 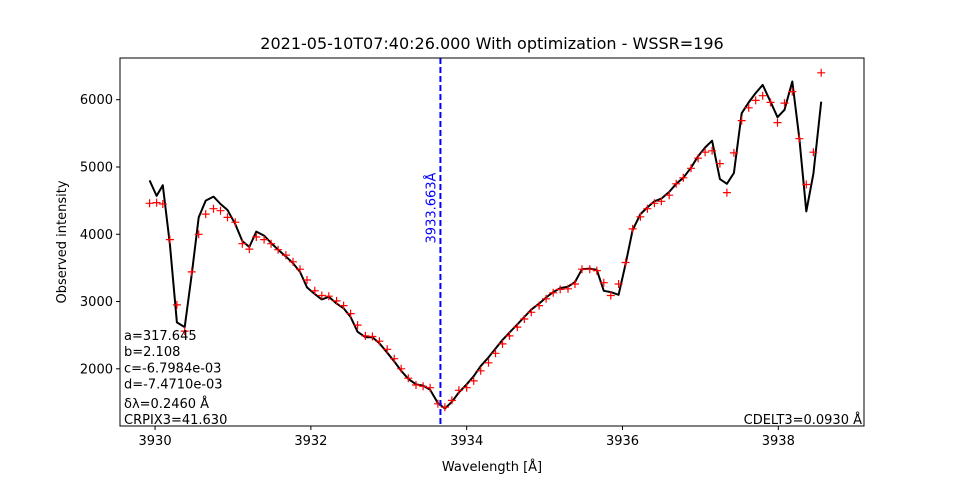 I want to click on x-tick-label: 3932, so click(x=310, y=441).